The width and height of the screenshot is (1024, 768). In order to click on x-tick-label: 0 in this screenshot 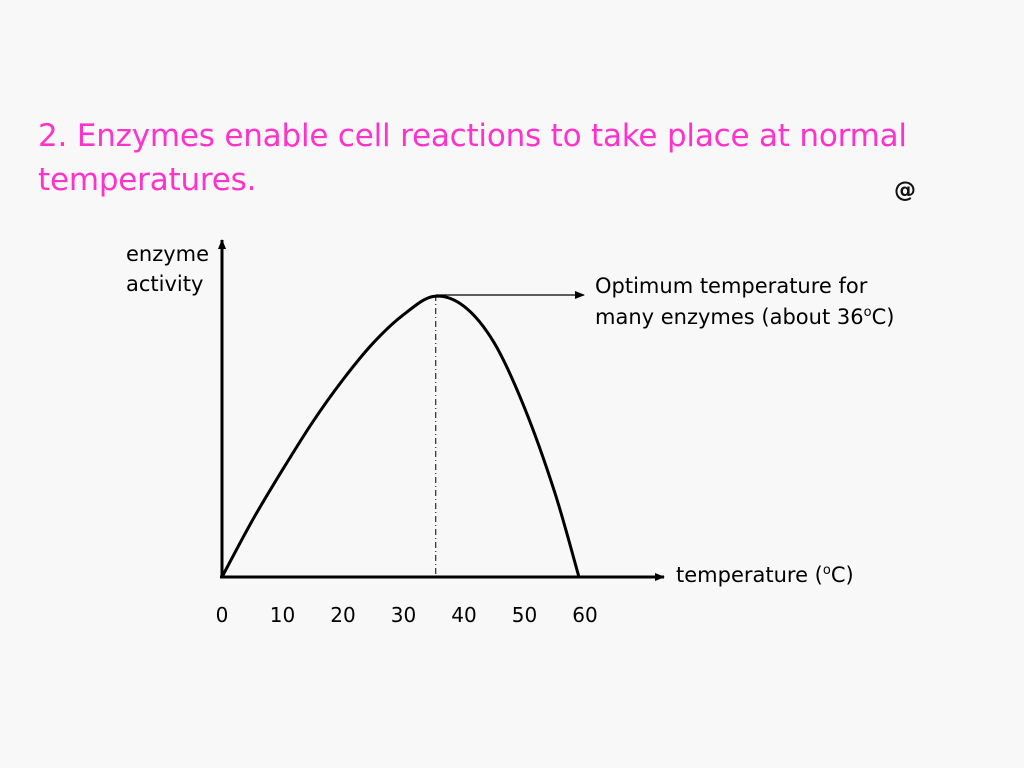, I will do `click(222, 615)`.